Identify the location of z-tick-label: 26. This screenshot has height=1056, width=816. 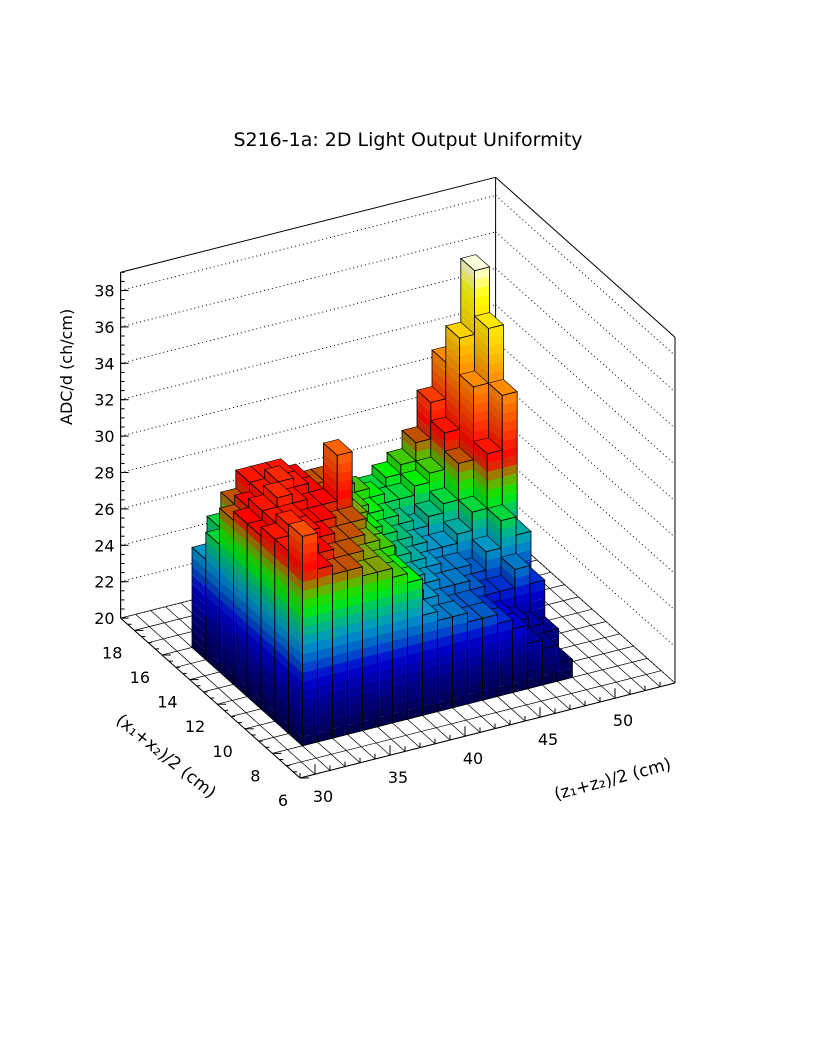
(104, 509).